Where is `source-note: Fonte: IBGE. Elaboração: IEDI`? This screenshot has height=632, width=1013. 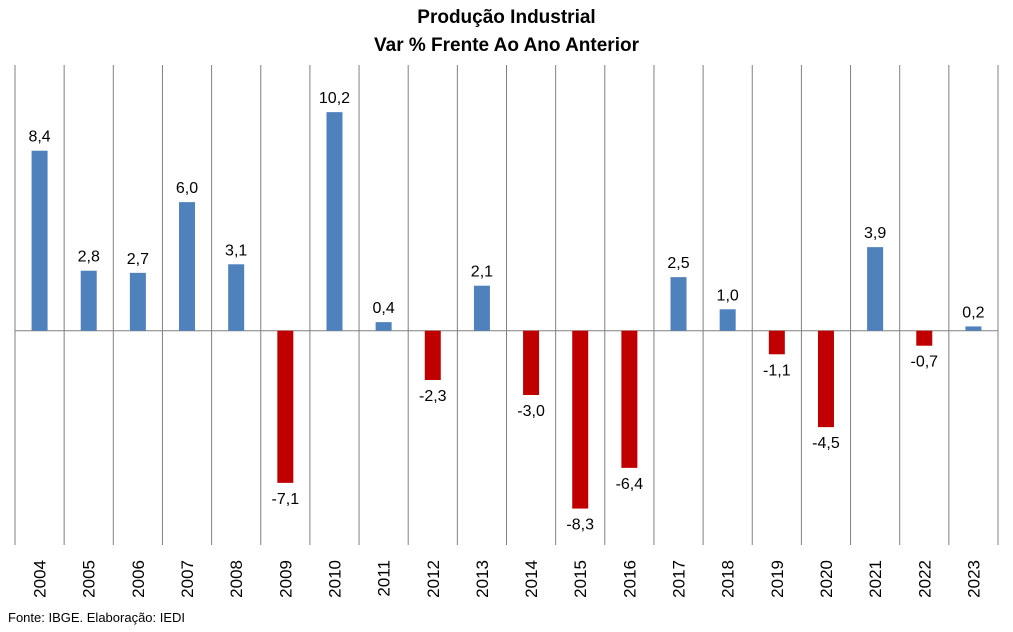 source-note: Fonte: IBGE. Elaboração: IEDI is located at coordinates (97, 617).